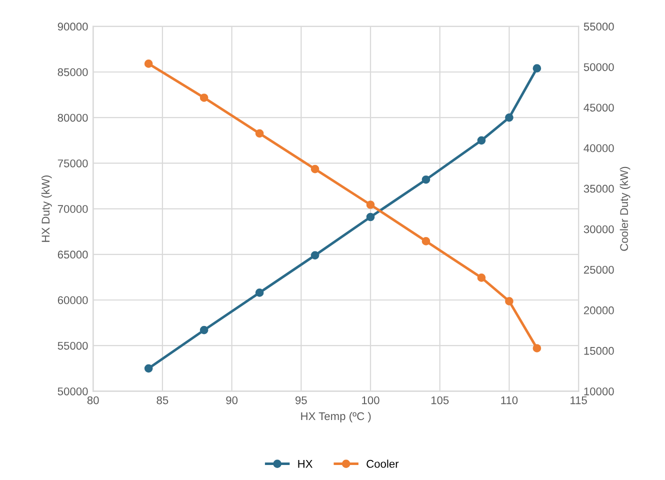 This screenshot has width=665, height=480. Describe the element at coordinates (73, 118) in the screenshot. I see `y-tick-label: 80000` at that location.